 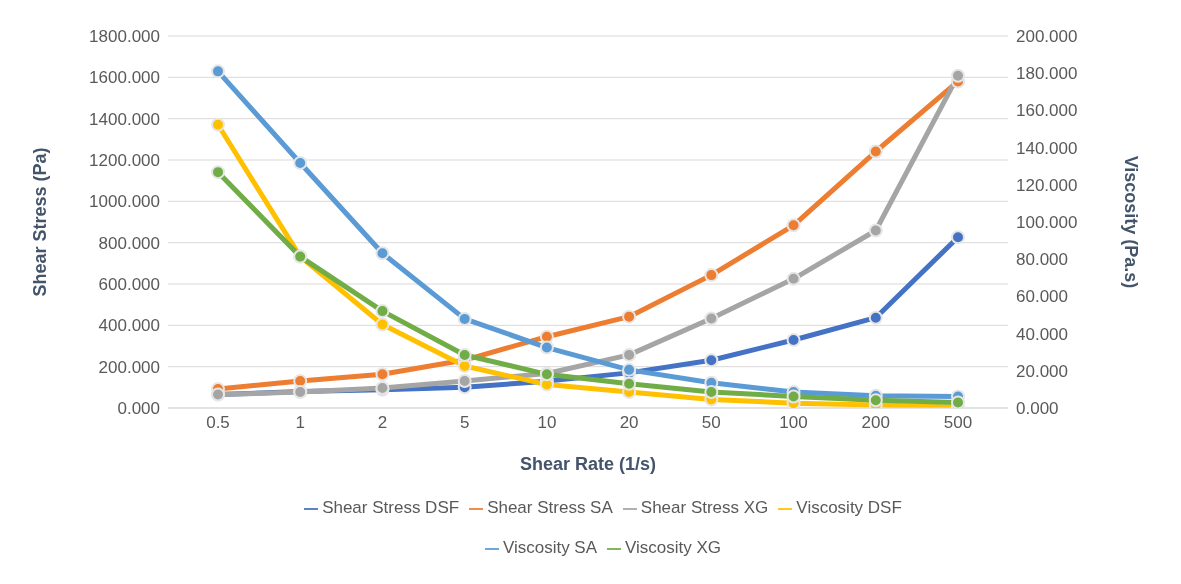 I want to click on y-axis-title: Shear Stress (Pa), so click(x=40, y=222).